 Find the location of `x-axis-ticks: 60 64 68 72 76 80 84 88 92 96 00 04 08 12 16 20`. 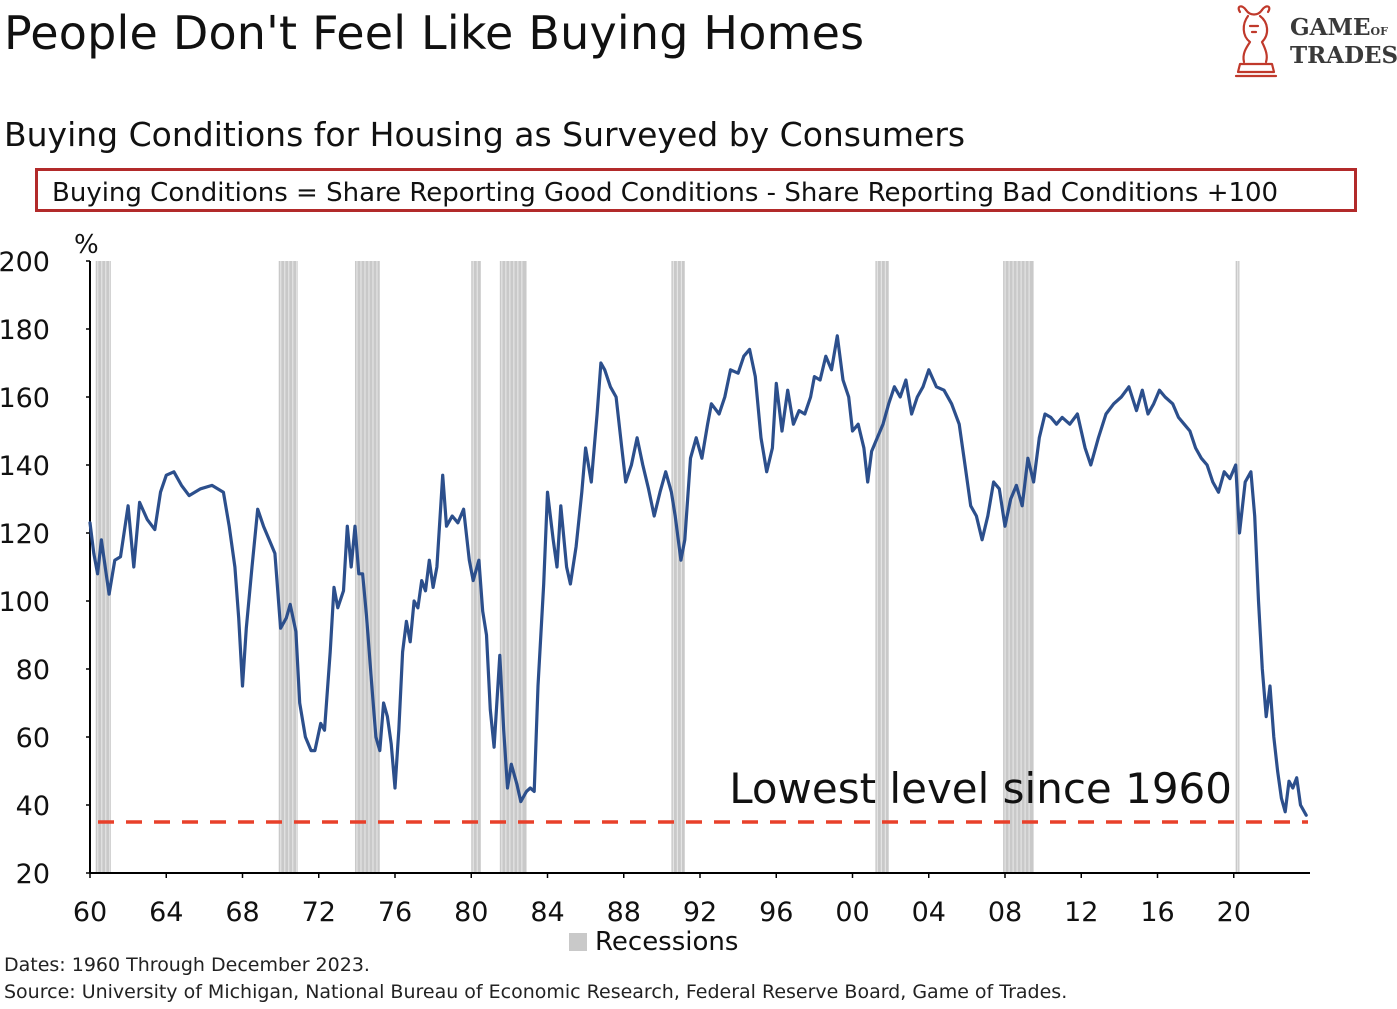

x-axis-ticks: 60 64 68 72 76 80 84 88 92 96 00 04 08 12 16 20 is located at coordinates (662, 900).